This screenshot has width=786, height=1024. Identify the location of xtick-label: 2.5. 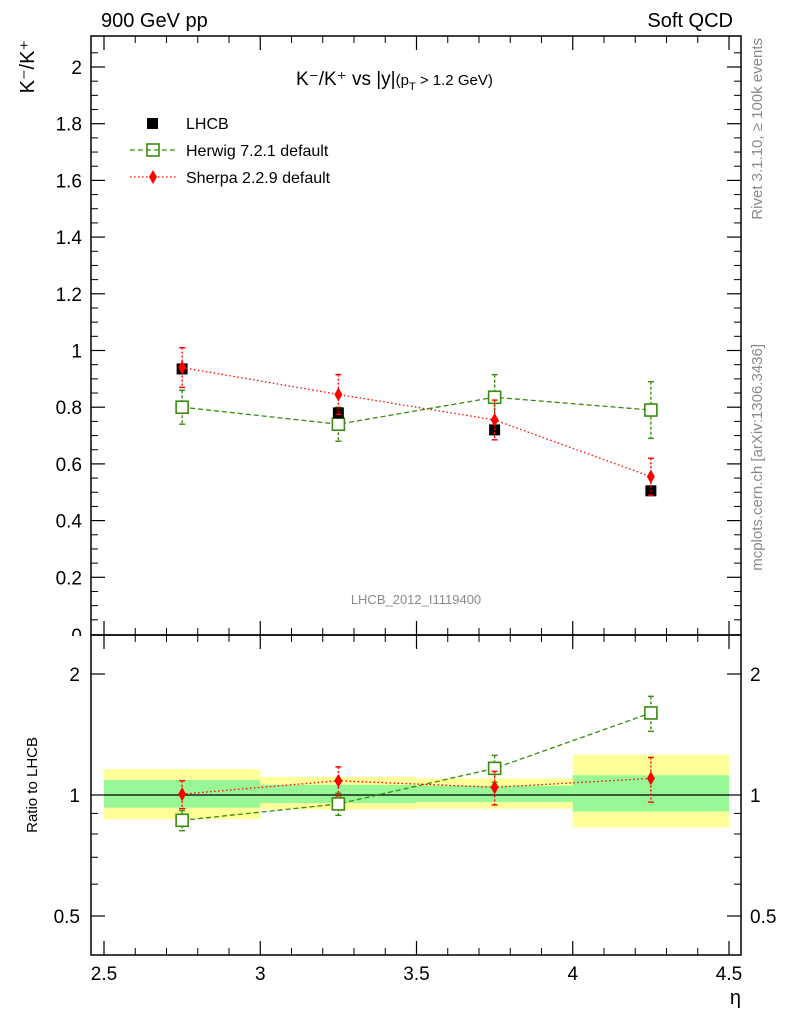
(104, 974).